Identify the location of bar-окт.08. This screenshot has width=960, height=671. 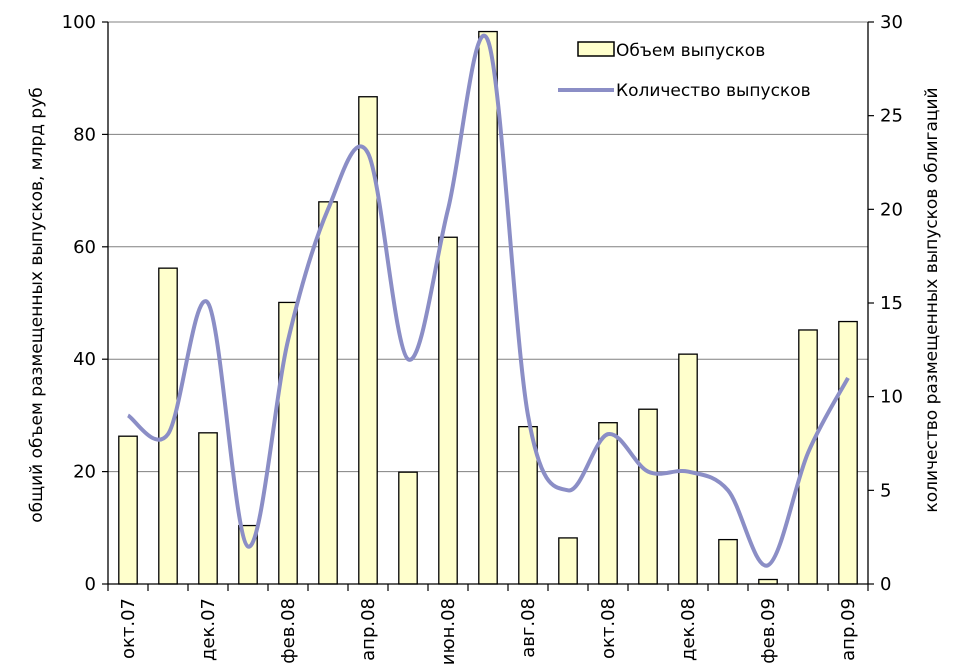
(608, 503).